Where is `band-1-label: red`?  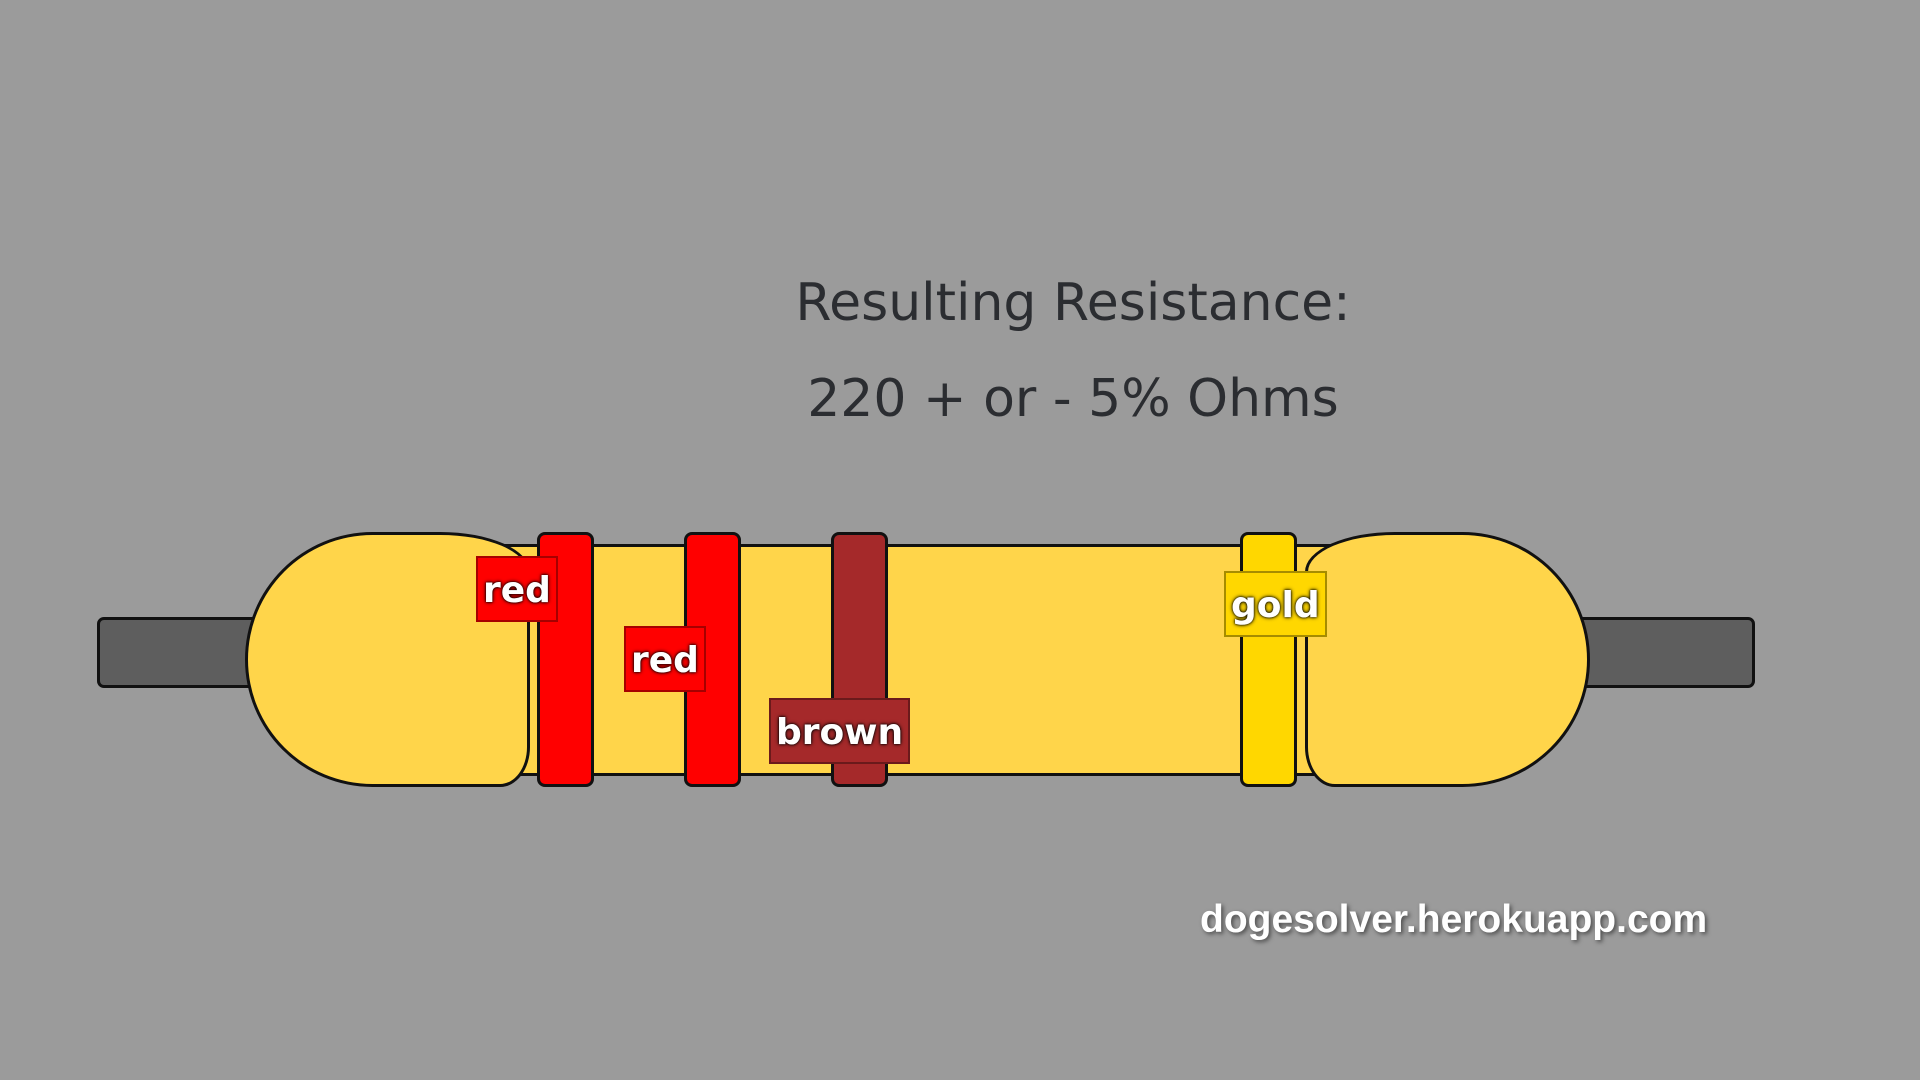
band-1-label: red is located at coordinates (517, 589).